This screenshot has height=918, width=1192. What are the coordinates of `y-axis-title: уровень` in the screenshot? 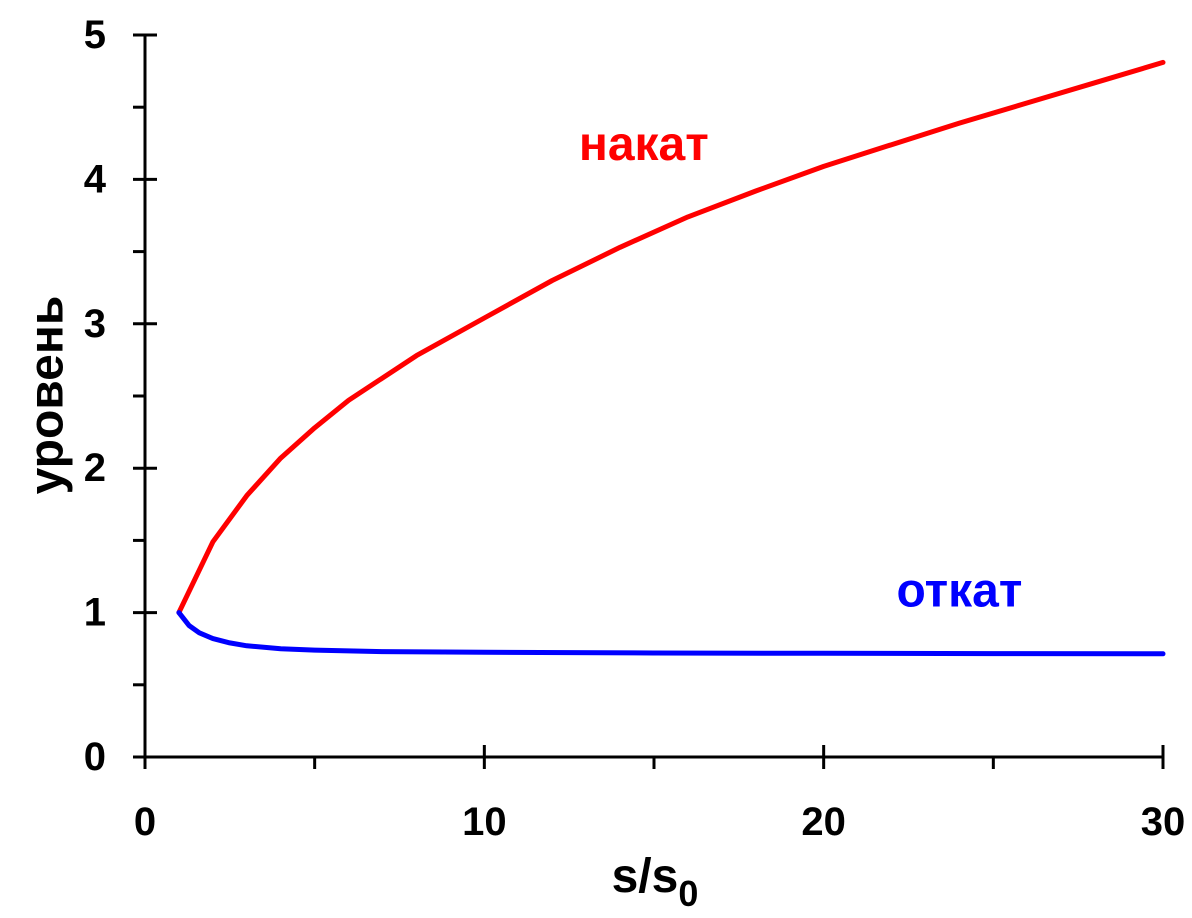 It's located at (47, 395).